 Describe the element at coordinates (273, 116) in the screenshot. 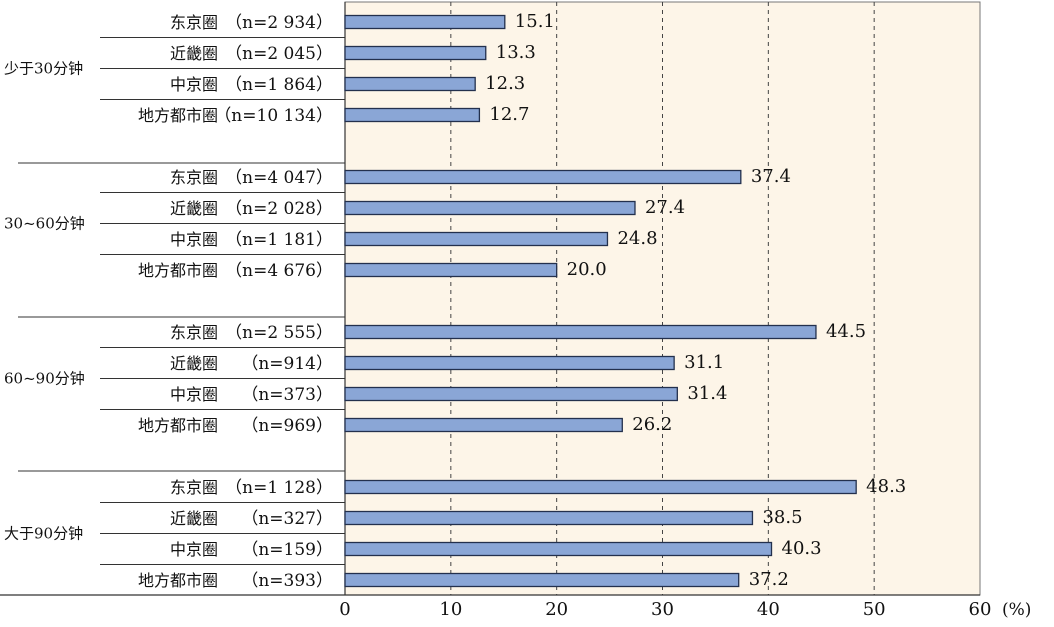

I see `category-label-n: （n=10 134）` at that location.